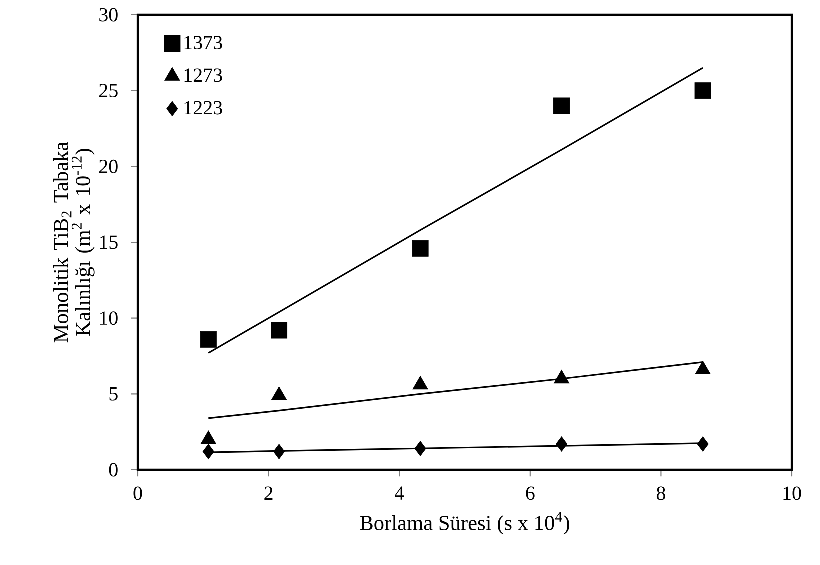  I want to click on x-axis-title: Borlama Süresi (s x 10$^{4}$), so click(465, 523).